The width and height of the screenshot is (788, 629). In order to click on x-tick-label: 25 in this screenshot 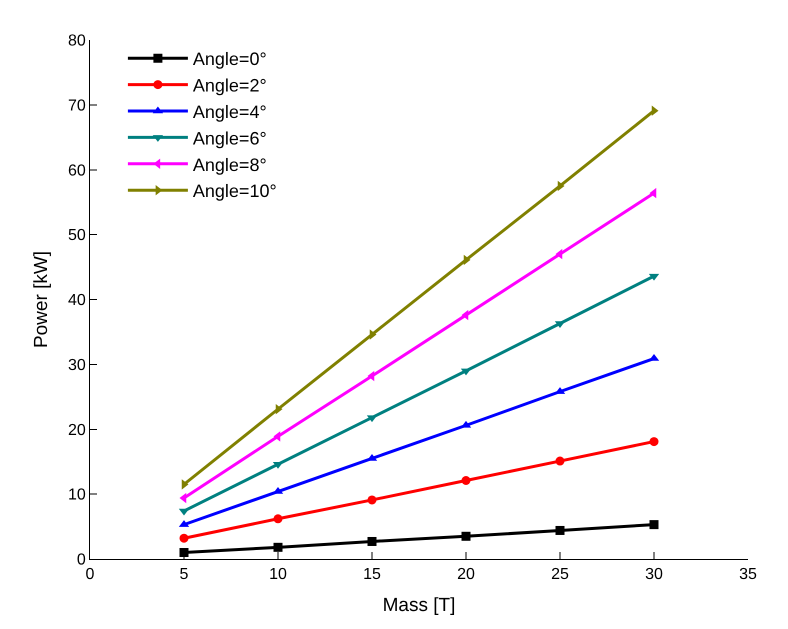, I will do `click(560, 575)`.